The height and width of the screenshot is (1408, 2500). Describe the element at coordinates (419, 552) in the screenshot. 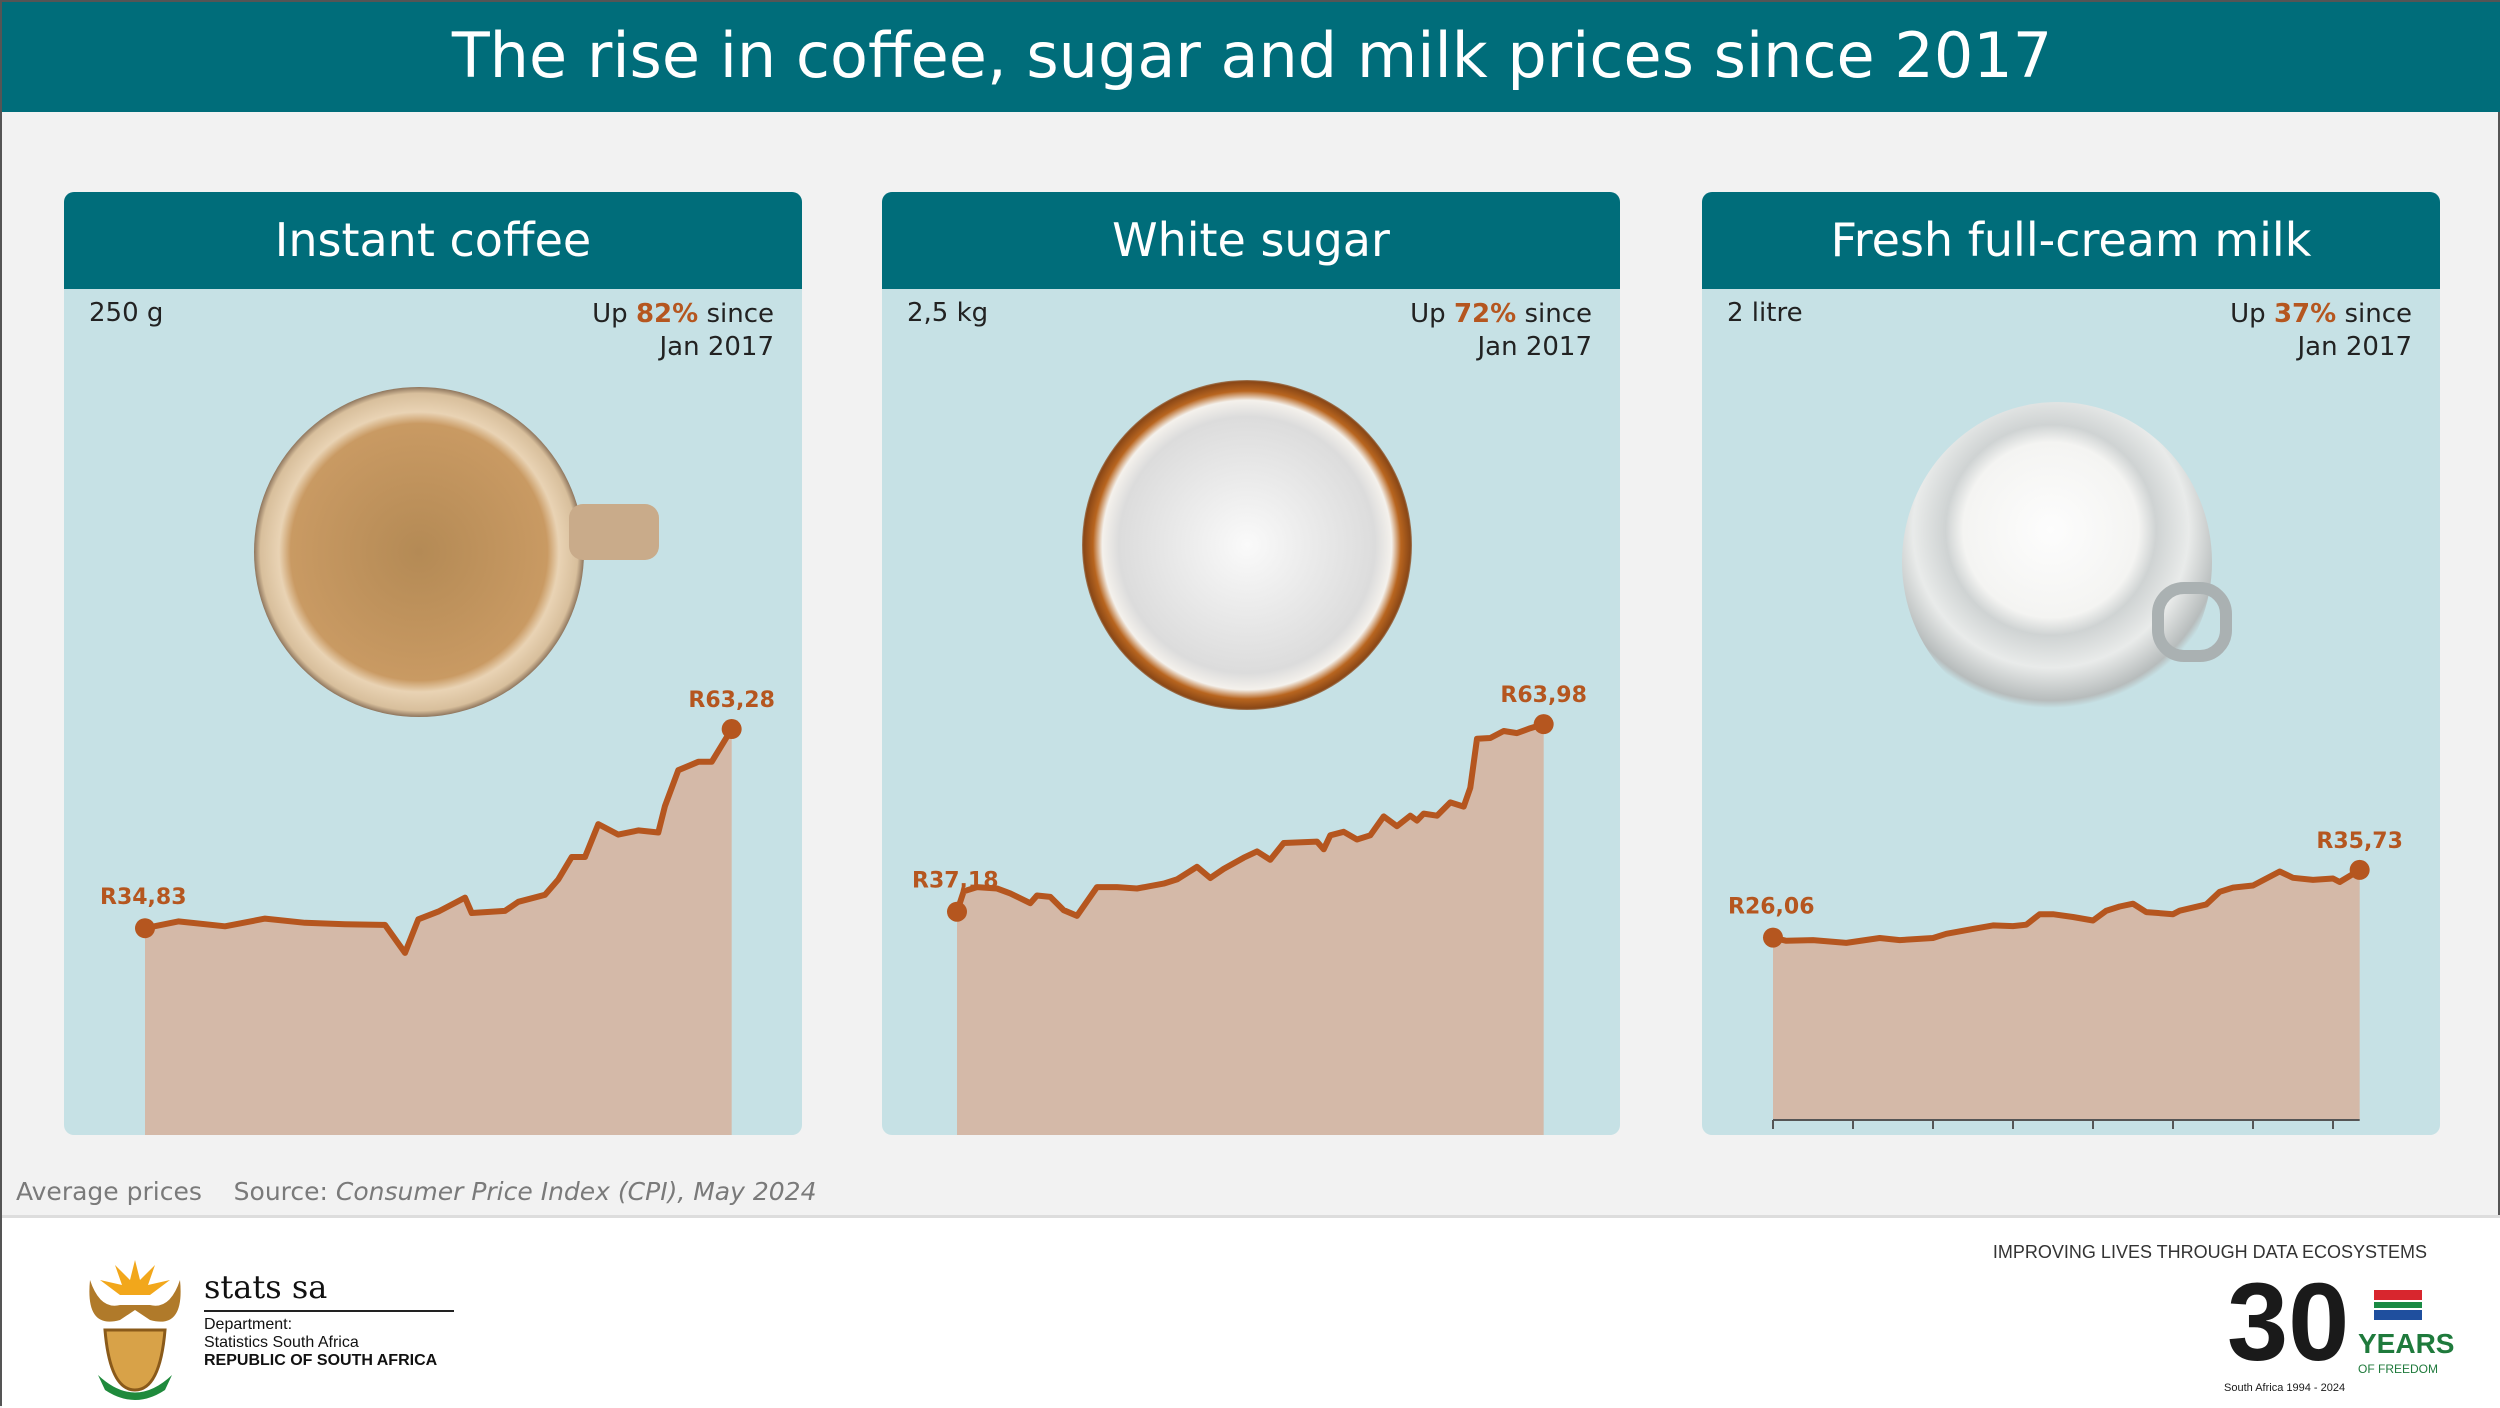

I see `coffee-cup-image` at that location.